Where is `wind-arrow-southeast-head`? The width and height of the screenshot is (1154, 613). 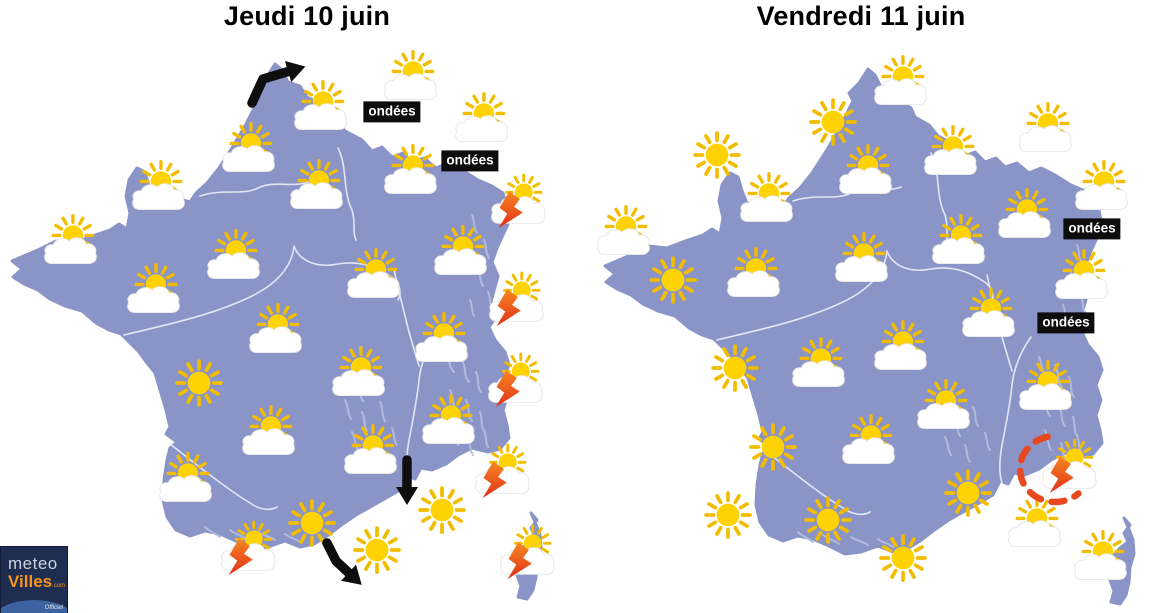
wind-arrow-southeast-head is located at coordinates (351, 574).